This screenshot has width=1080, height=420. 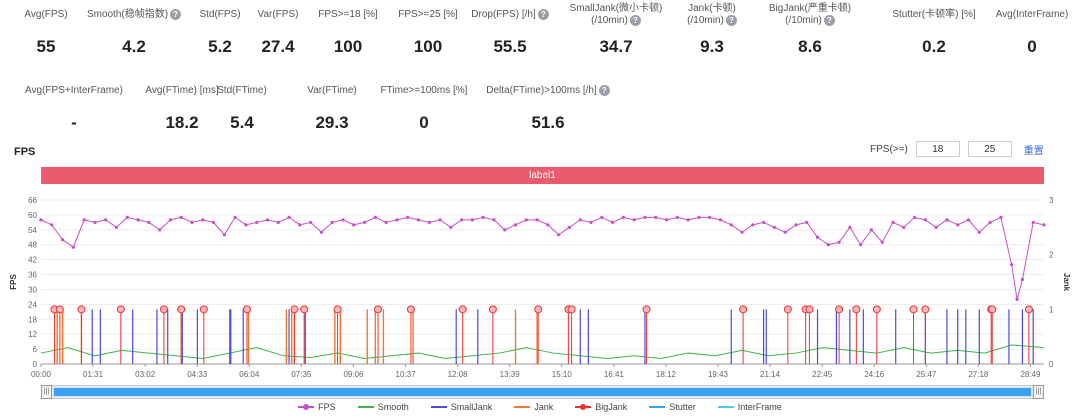 What do you see at coordinates (503, 14) in the screenshot?
I see `stat-label-text: Drop(FPS) [/h]` at bounding box center [503, 14].